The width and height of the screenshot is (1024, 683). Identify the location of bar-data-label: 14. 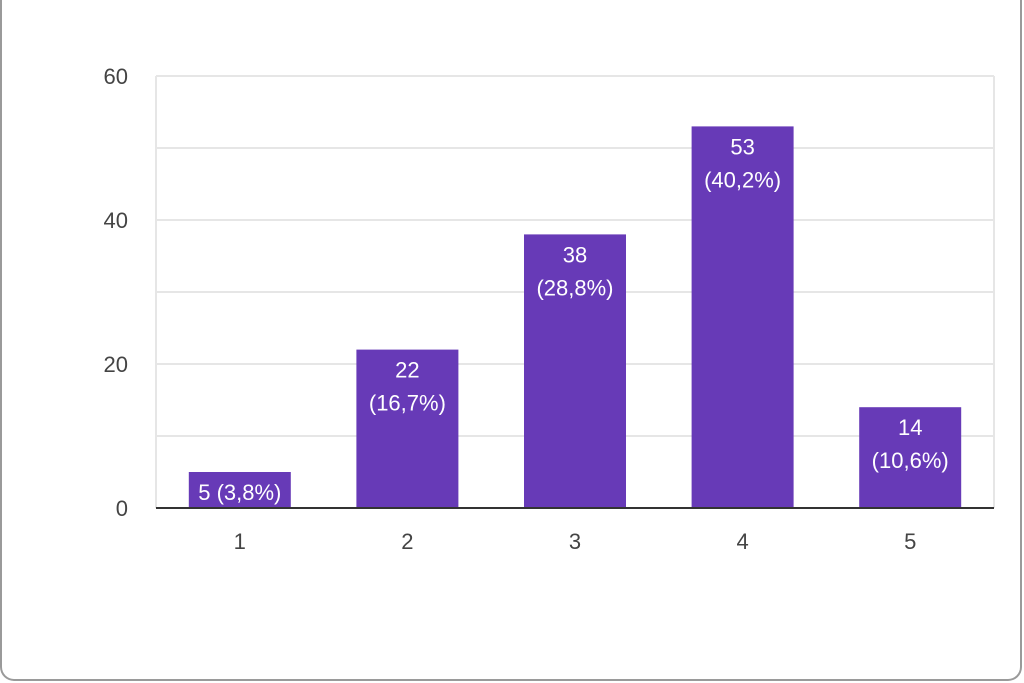
(910, 427).